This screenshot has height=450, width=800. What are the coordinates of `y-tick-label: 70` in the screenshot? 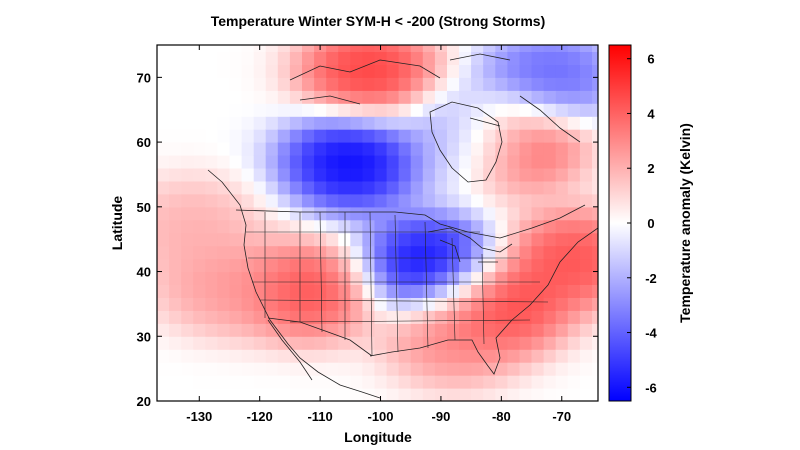 It's located at (144, 77).